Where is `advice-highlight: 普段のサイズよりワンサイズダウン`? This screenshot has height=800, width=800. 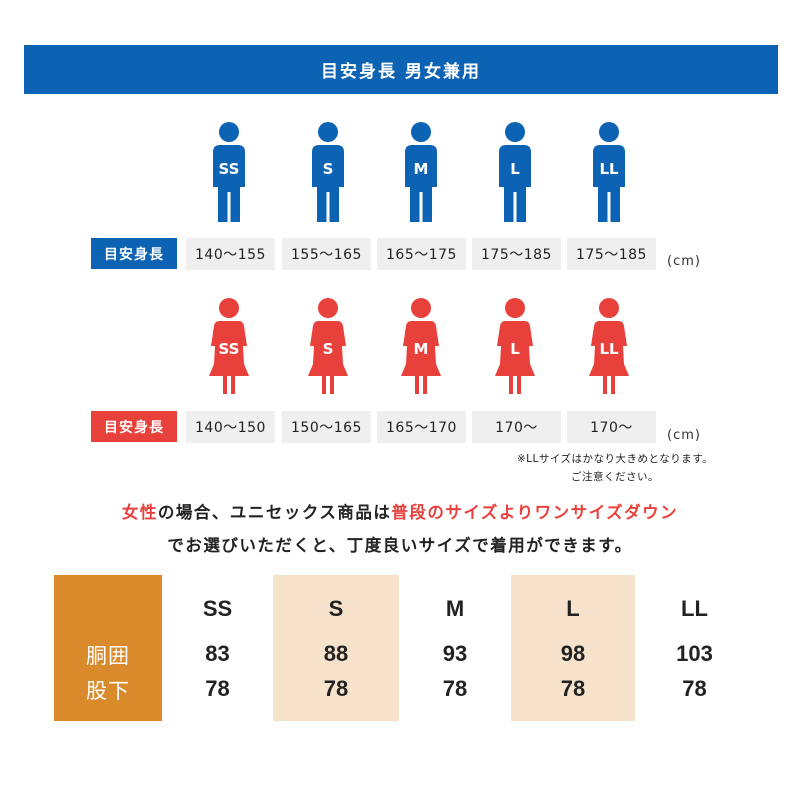
advice-highlight: 普段のサイズよりワンサイズダウン is located at coordinates (535, 512).